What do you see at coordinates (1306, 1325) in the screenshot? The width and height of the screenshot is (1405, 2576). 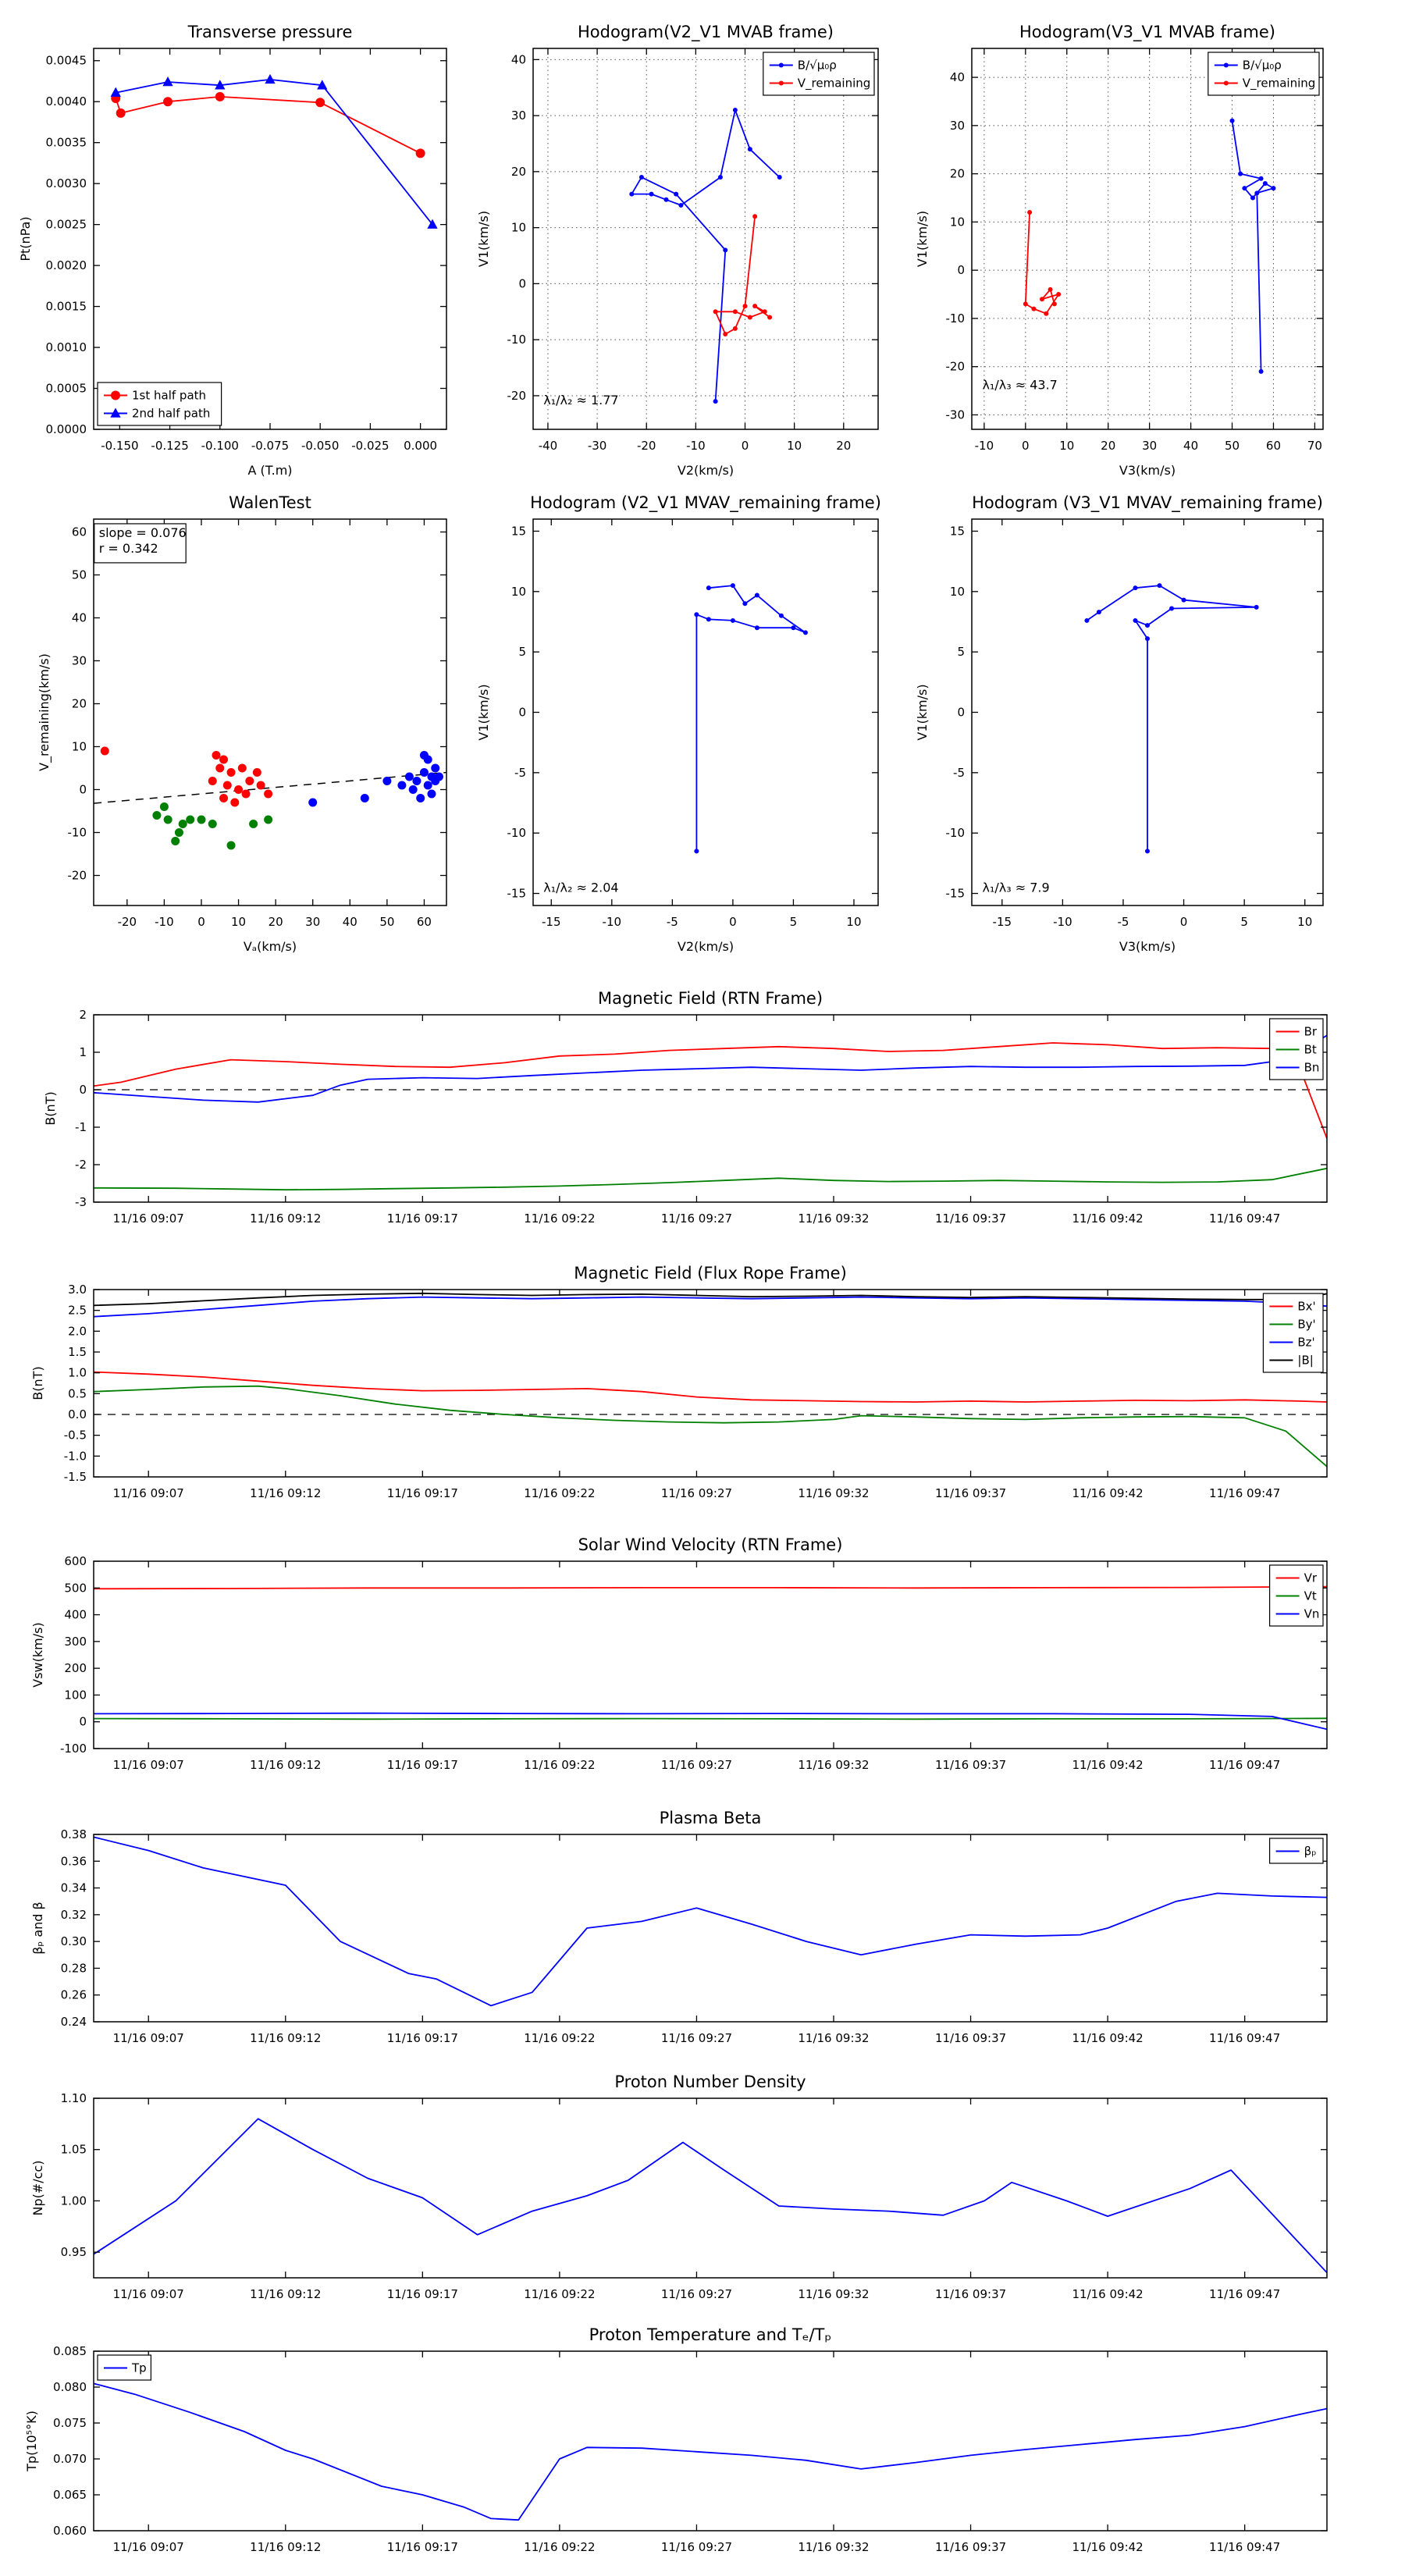 I see `legend-label: By'` at bounding box center [1306, 1325].